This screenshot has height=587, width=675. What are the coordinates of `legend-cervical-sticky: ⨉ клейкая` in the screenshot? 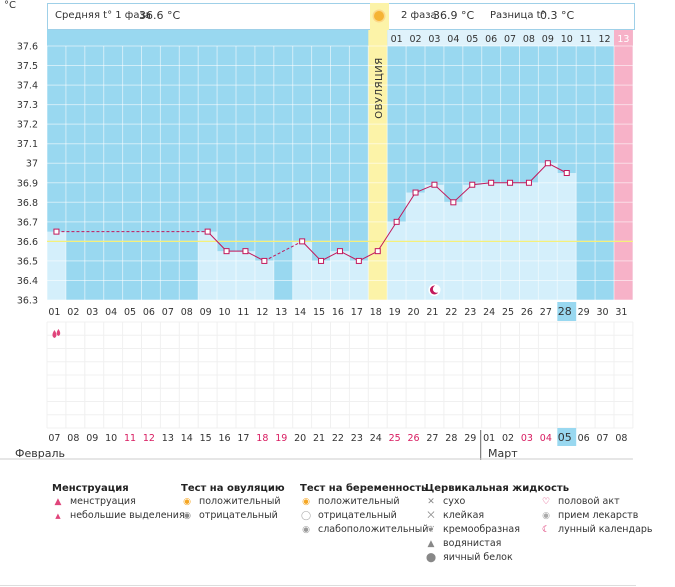 It's located at (454, 515).